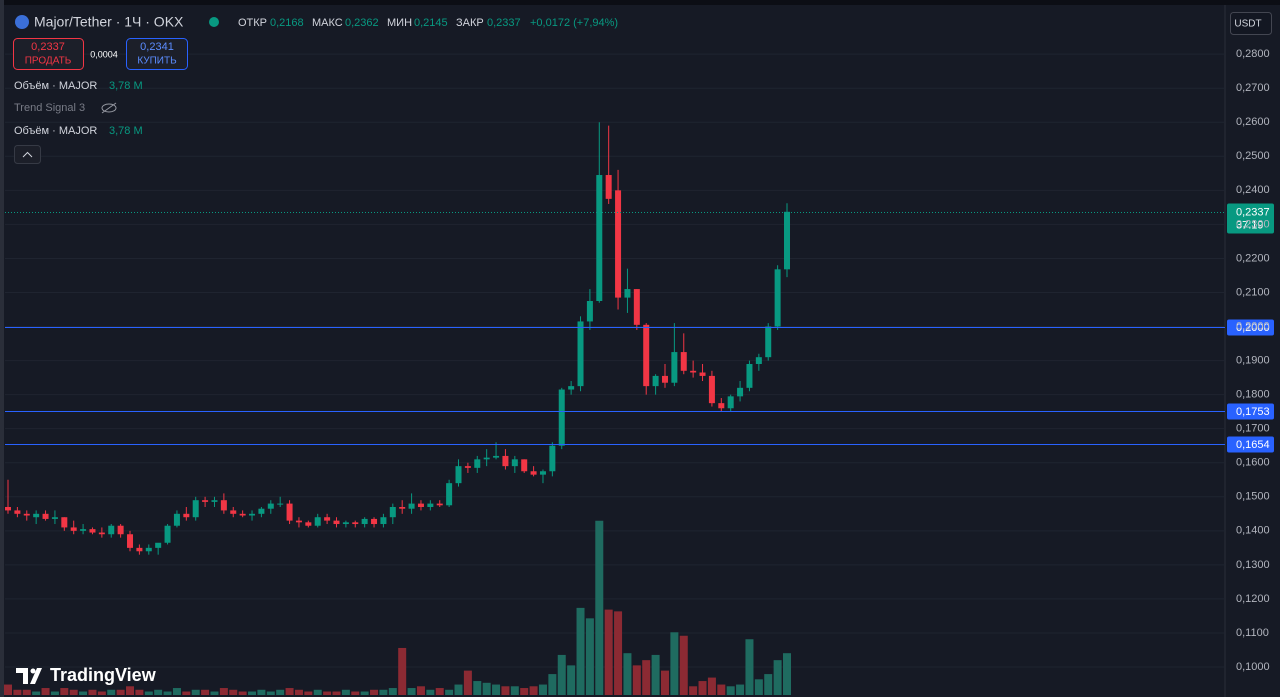 Image resolution: width=1280 pixels, height=697 pixels. Describe the element at coordinates (126, 86) in the screenshot. I see `indicator-value: 3,78 M` at that location.